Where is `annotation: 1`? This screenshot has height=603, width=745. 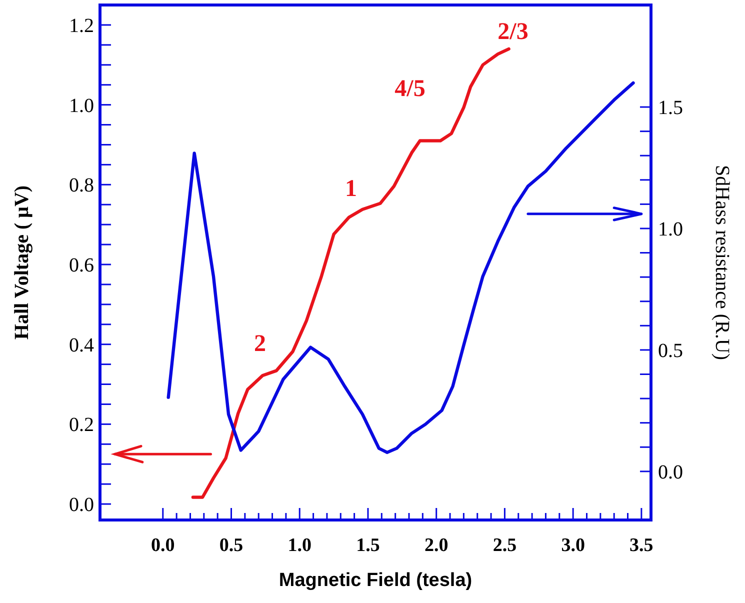 annotation: 1 is located at coordinates (351, 189).